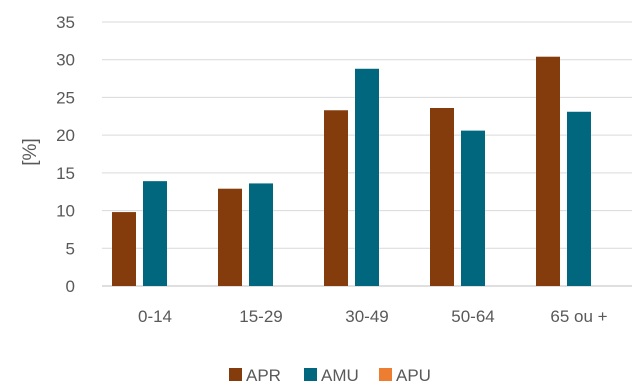  I want to click on legend-label-amu: AMU, so click(340, 375).